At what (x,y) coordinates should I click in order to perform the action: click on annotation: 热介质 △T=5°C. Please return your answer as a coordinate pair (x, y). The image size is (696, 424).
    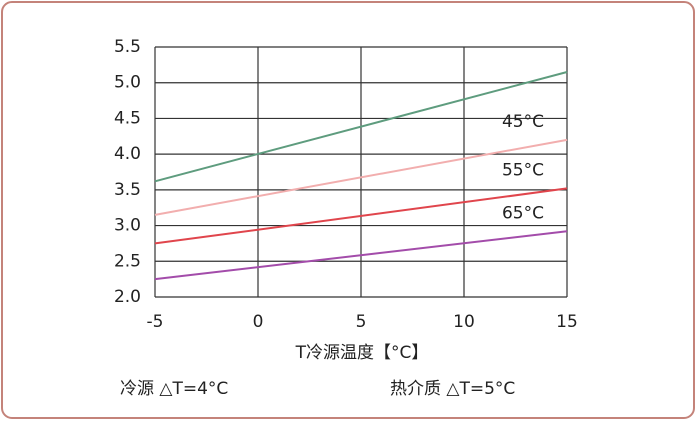
    Looking at the image, I should click on (452, 389).